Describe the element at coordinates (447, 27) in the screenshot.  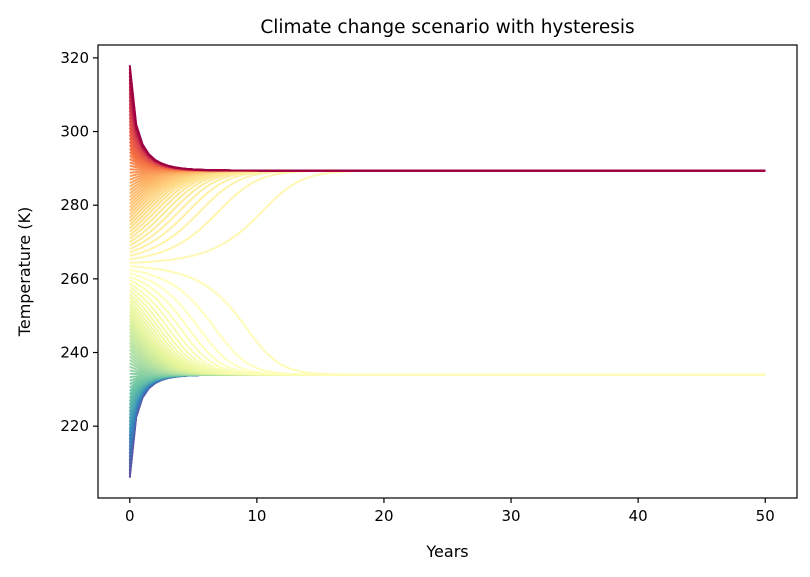
I see `chart-title: Climate change scenario with hysteresis` at that location.